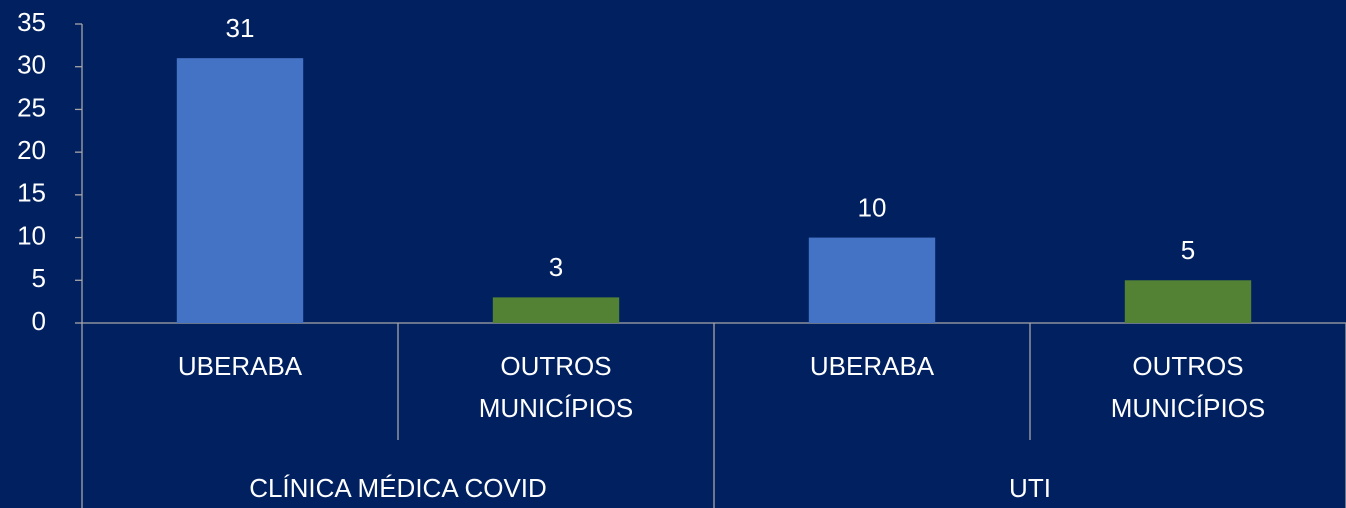 Image resolution: width=1346 pixels, height=508 pixels. Describe the element at coordinates (556, 267) in the screenshot. I see `value-label: 3` at that location.